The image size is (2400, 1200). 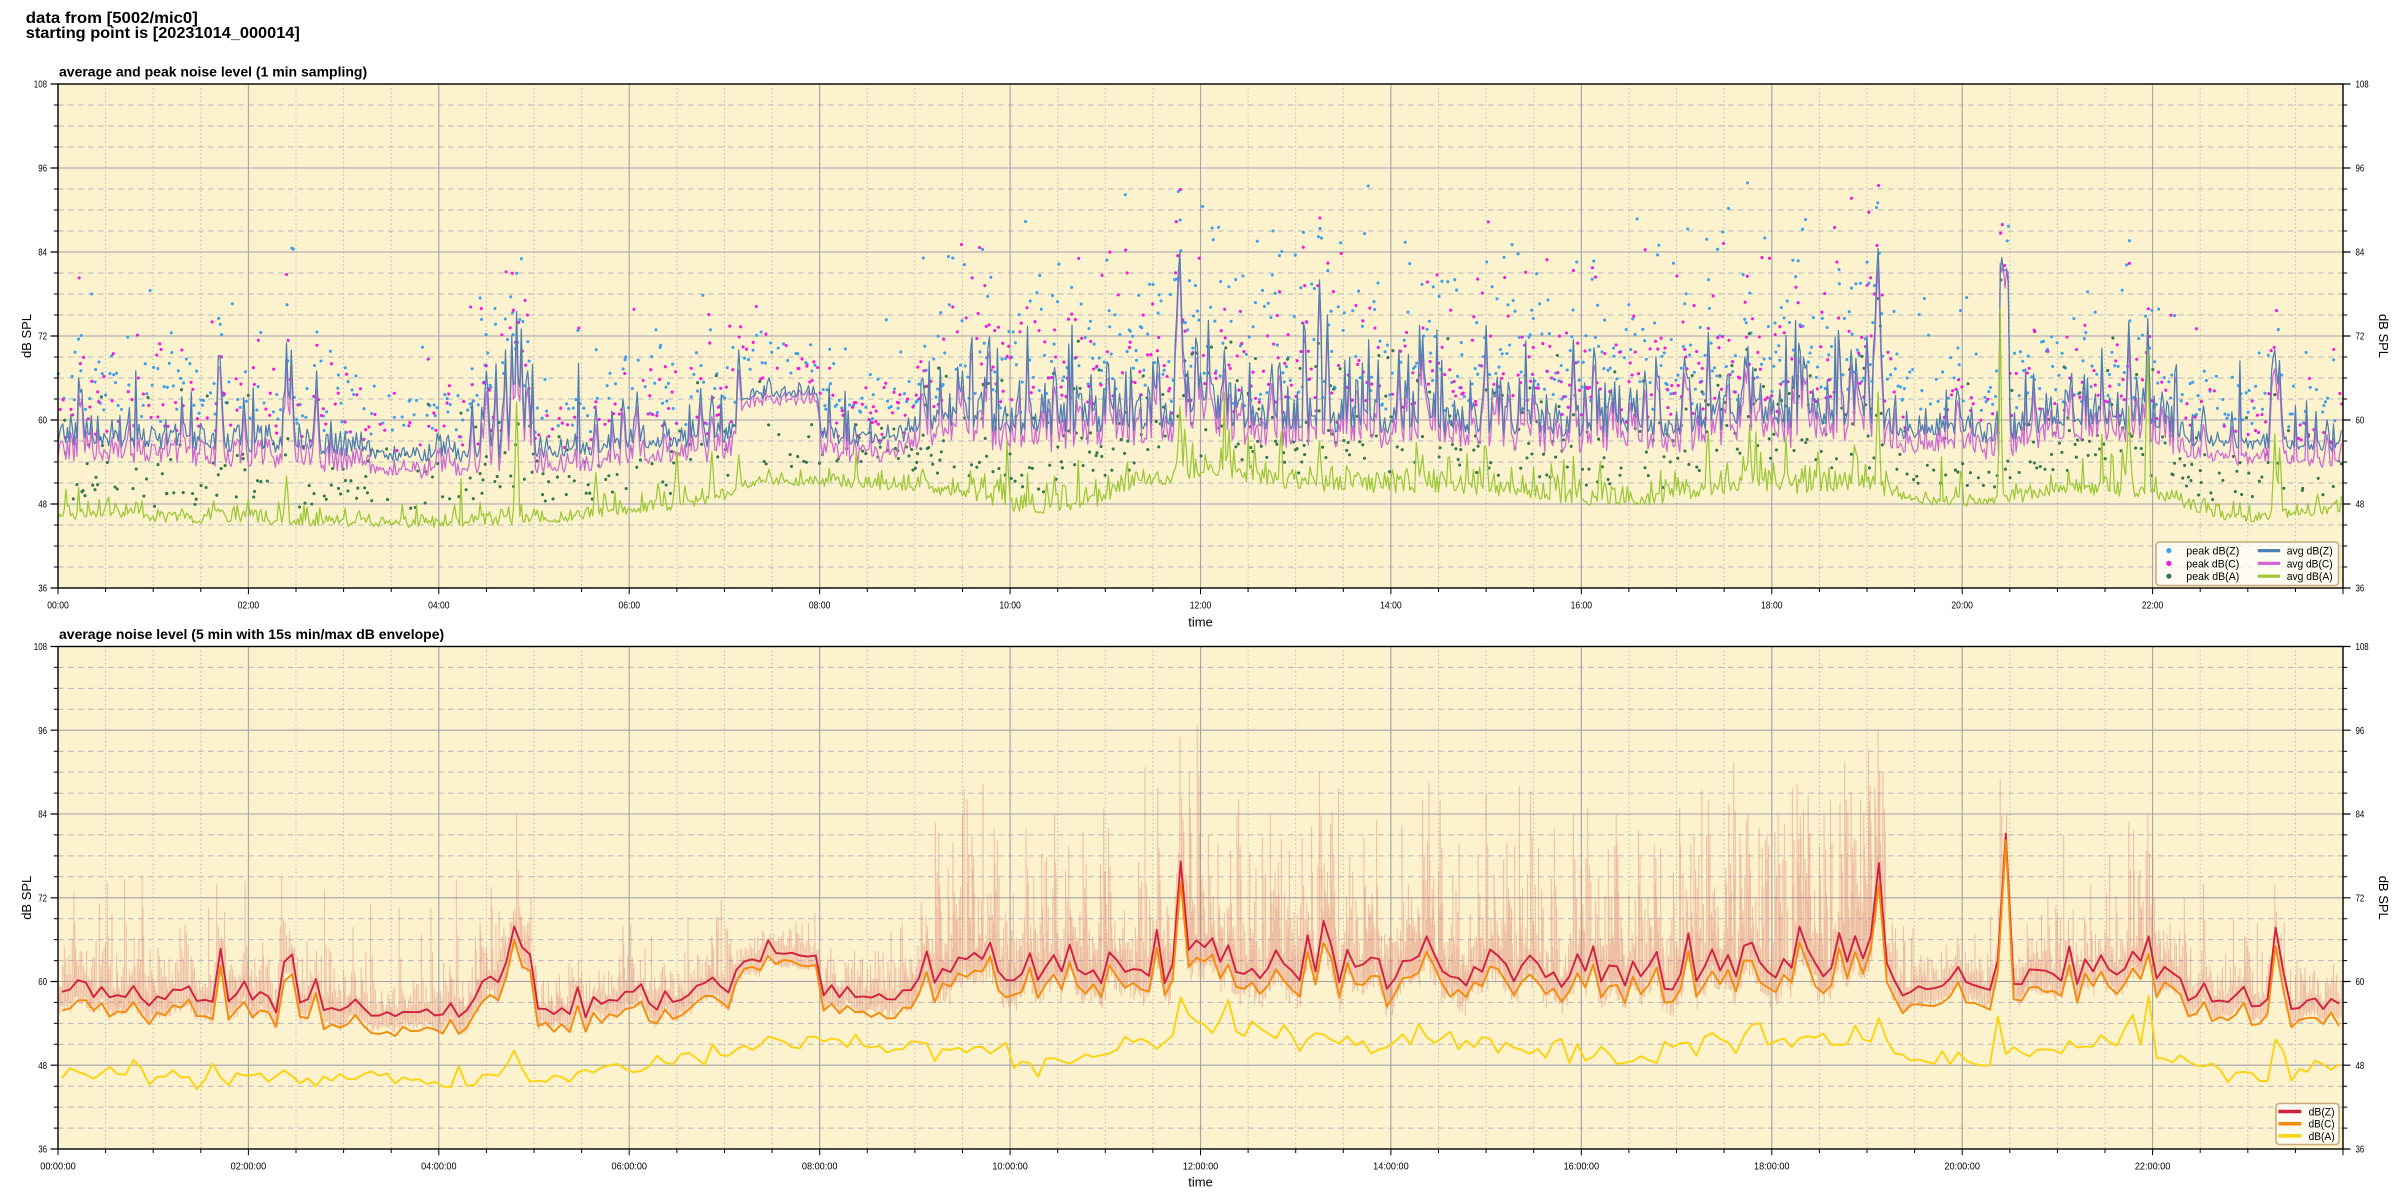 What do you see at coordinates (2212, 577) in the screenshot?
I see `svg-text: peak dB(A)` at bounding box center [2212, 577].